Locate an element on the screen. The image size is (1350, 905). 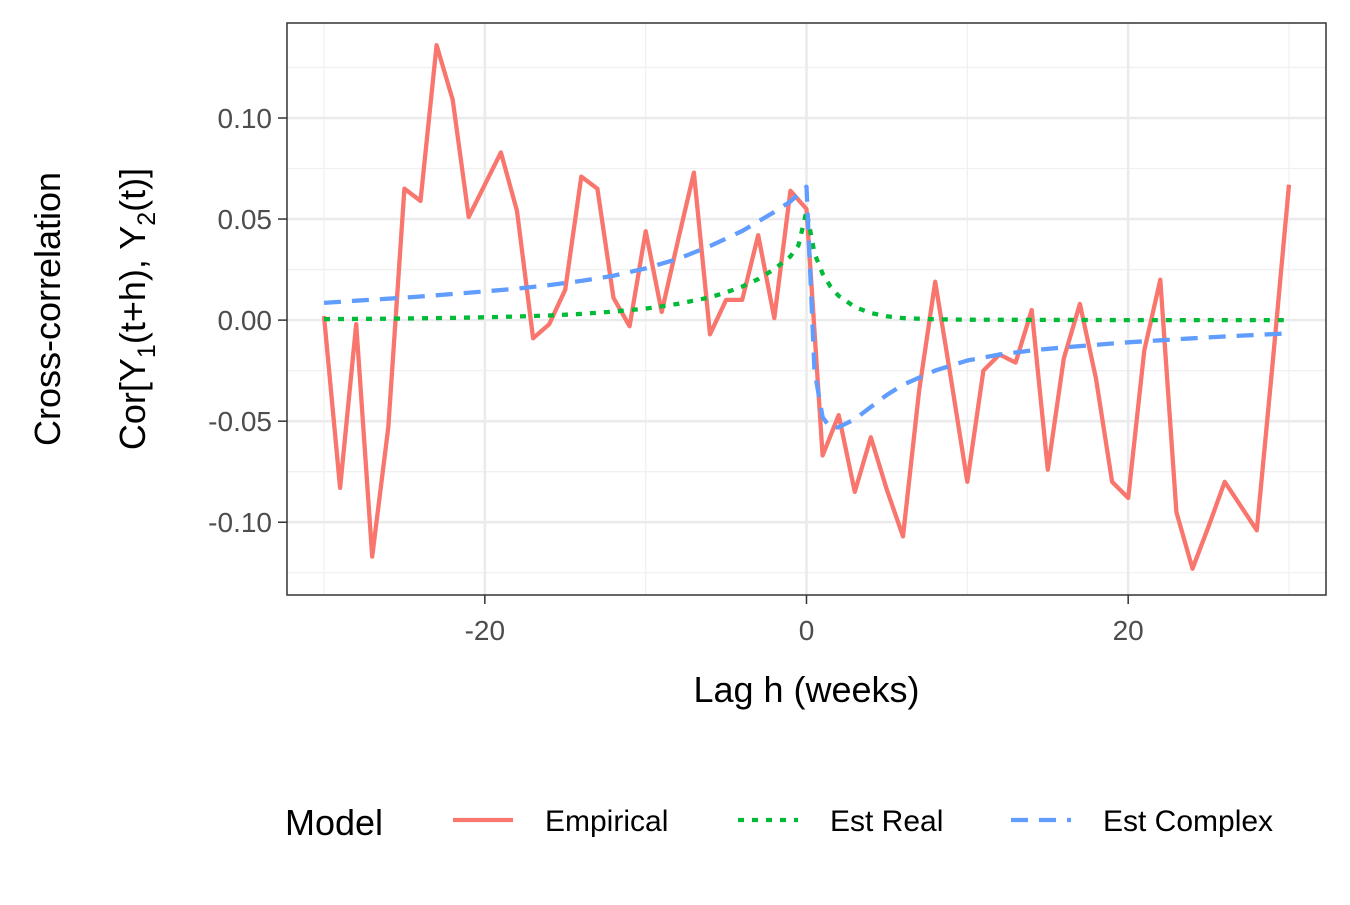
x-axis-title: Lag h (weeks) is located at coordinates (806, 689).